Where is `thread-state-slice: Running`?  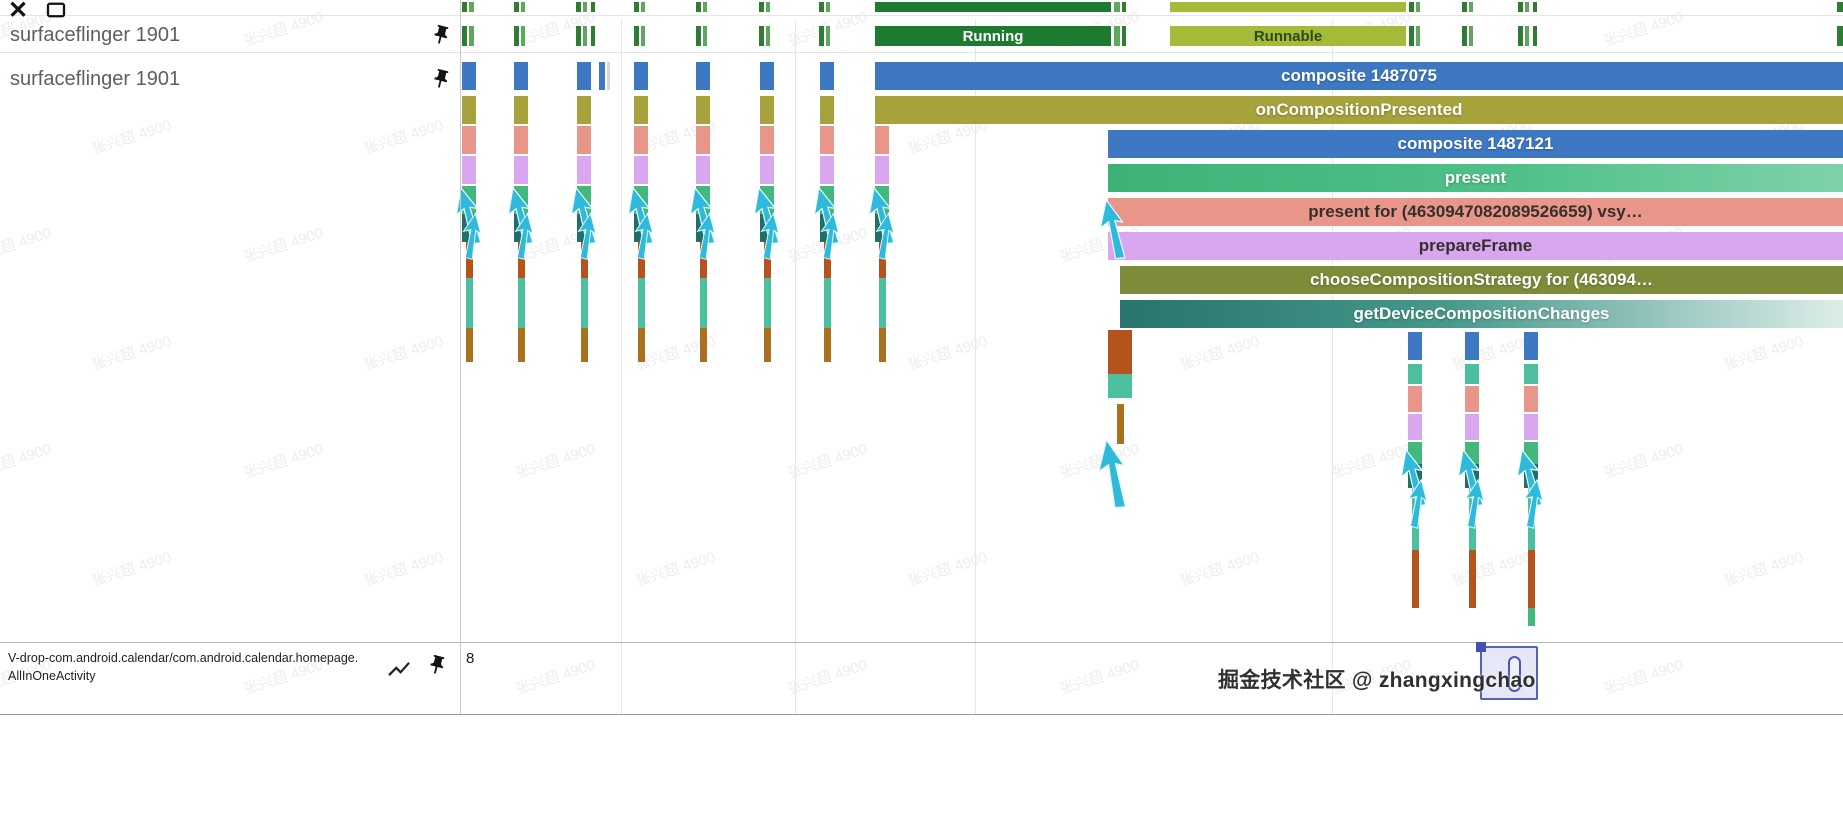
thread-state-slice: Running is located at coordinates (993, 36).